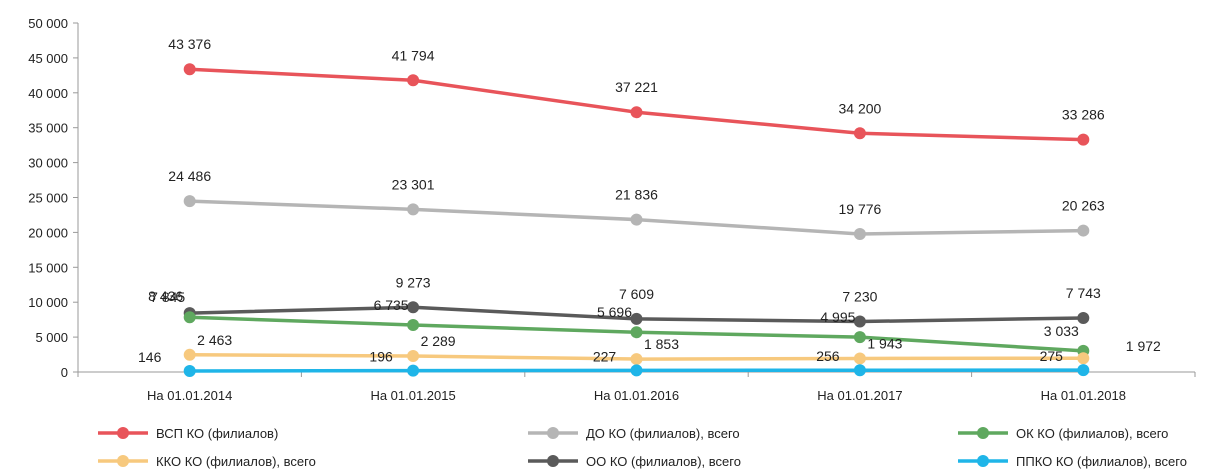  I want to click on data-label-ppko: 146, so click(150, 357).